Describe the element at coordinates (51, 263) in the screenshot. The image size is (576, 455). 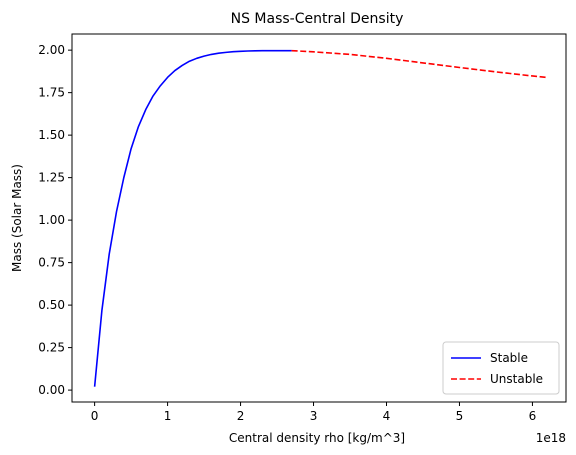
I see `y-tick-label: 0.75` at that location.